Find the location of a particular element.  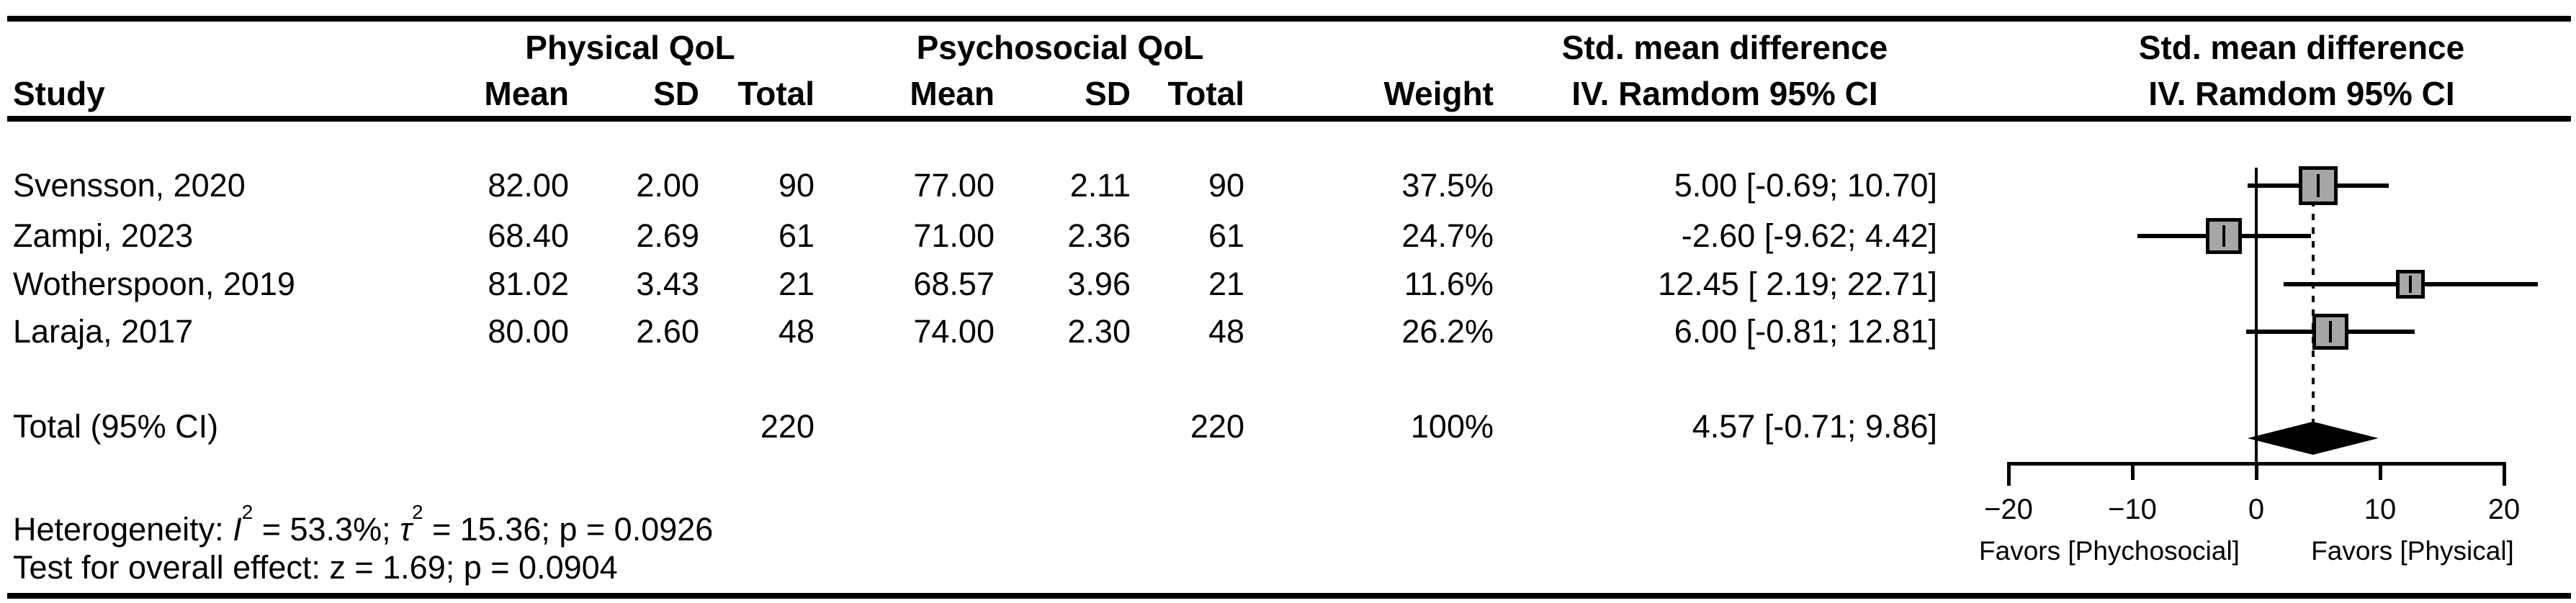

zero-reference-line is located at coordinates (2256, 317).